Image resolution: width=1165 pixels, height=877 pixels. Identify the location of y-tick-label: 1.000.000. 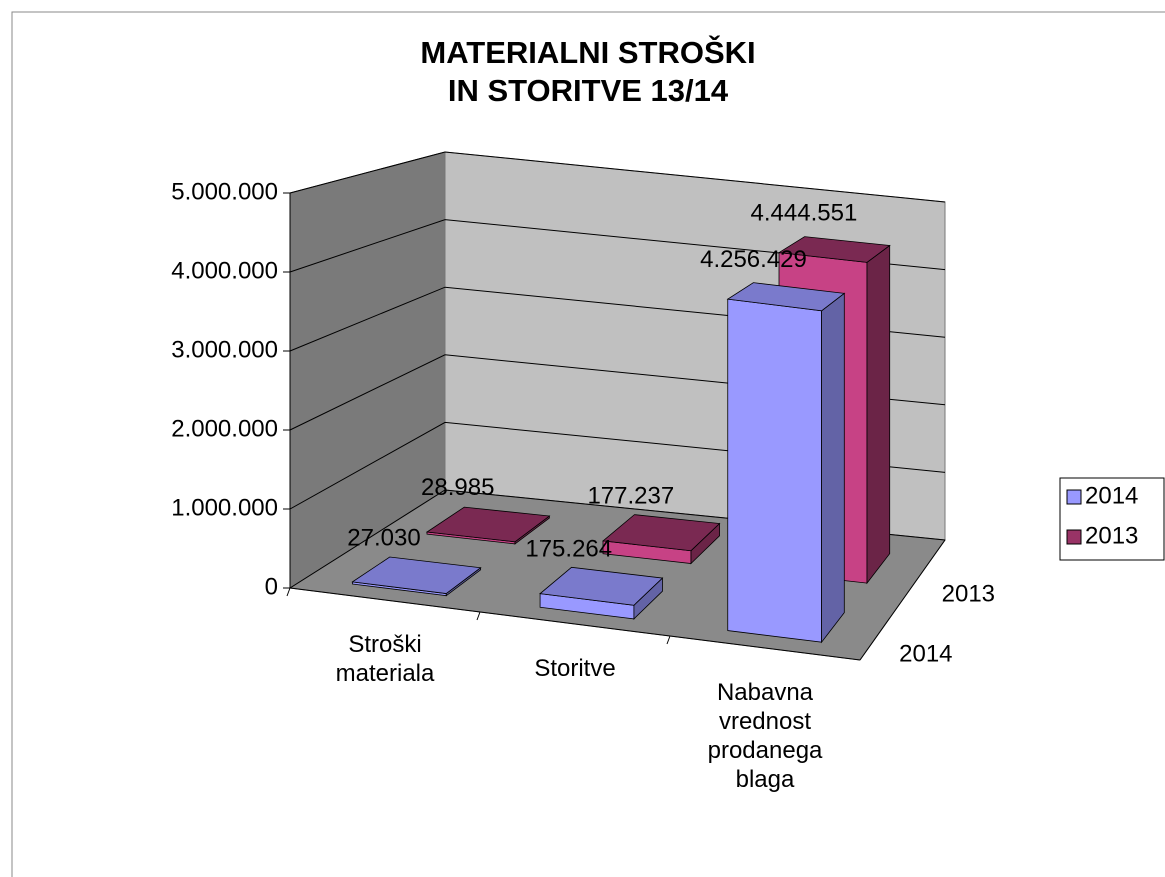
(224, 507).